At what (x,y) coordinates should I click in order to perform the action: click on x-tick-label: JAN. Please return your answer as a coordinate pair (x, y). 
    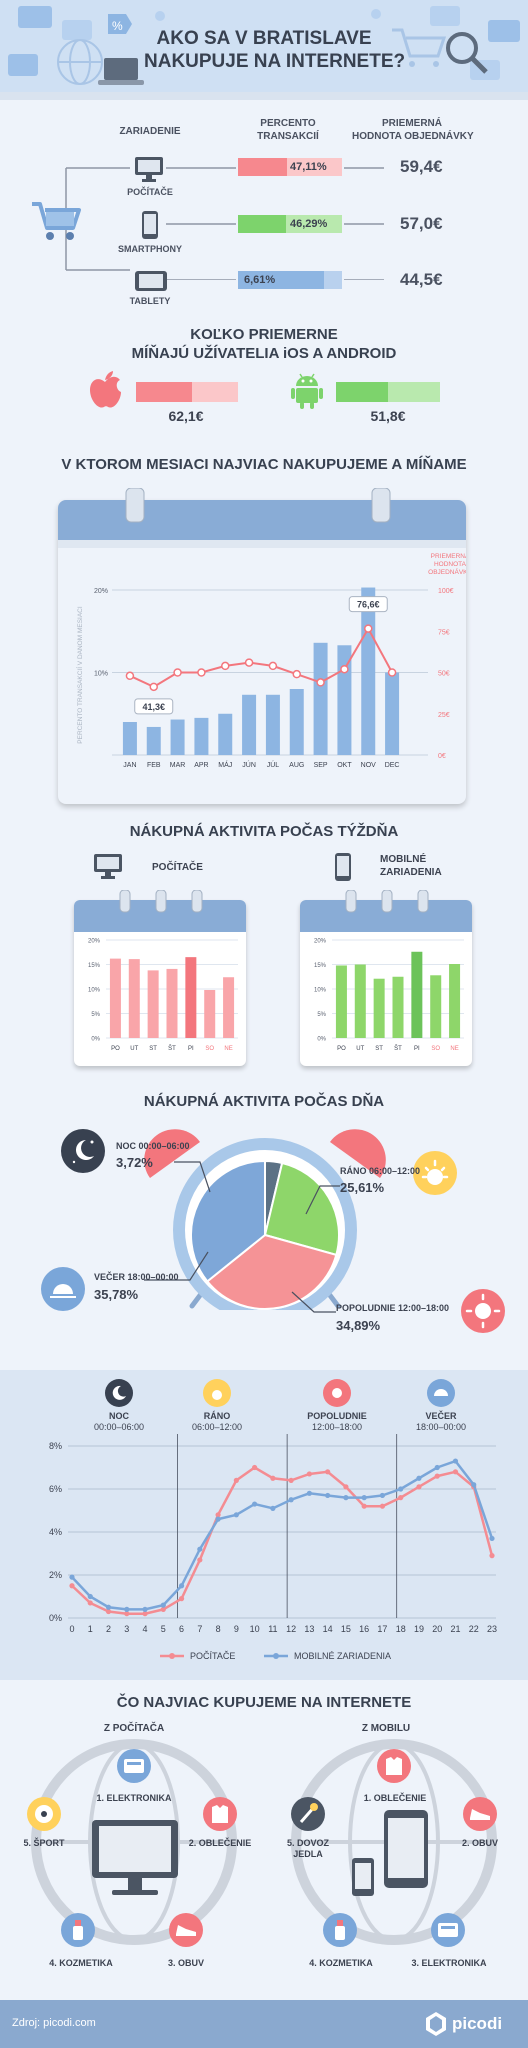
    Looking at the image, I should click on (129, 765).